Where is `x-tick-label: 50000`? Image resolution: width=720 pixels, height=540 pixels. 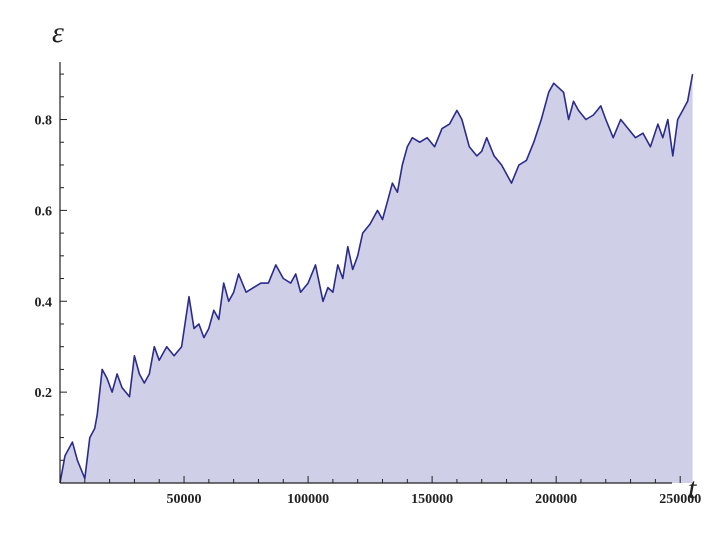
x-tick-label: 50000 is located at coordinates (184, 499).